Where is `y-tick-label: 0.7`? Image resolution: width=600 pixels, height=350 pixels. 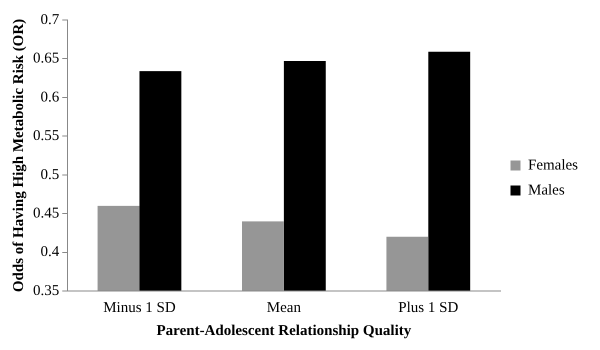
y-tick-label: 0.7 is located at coordinates (50, 20).